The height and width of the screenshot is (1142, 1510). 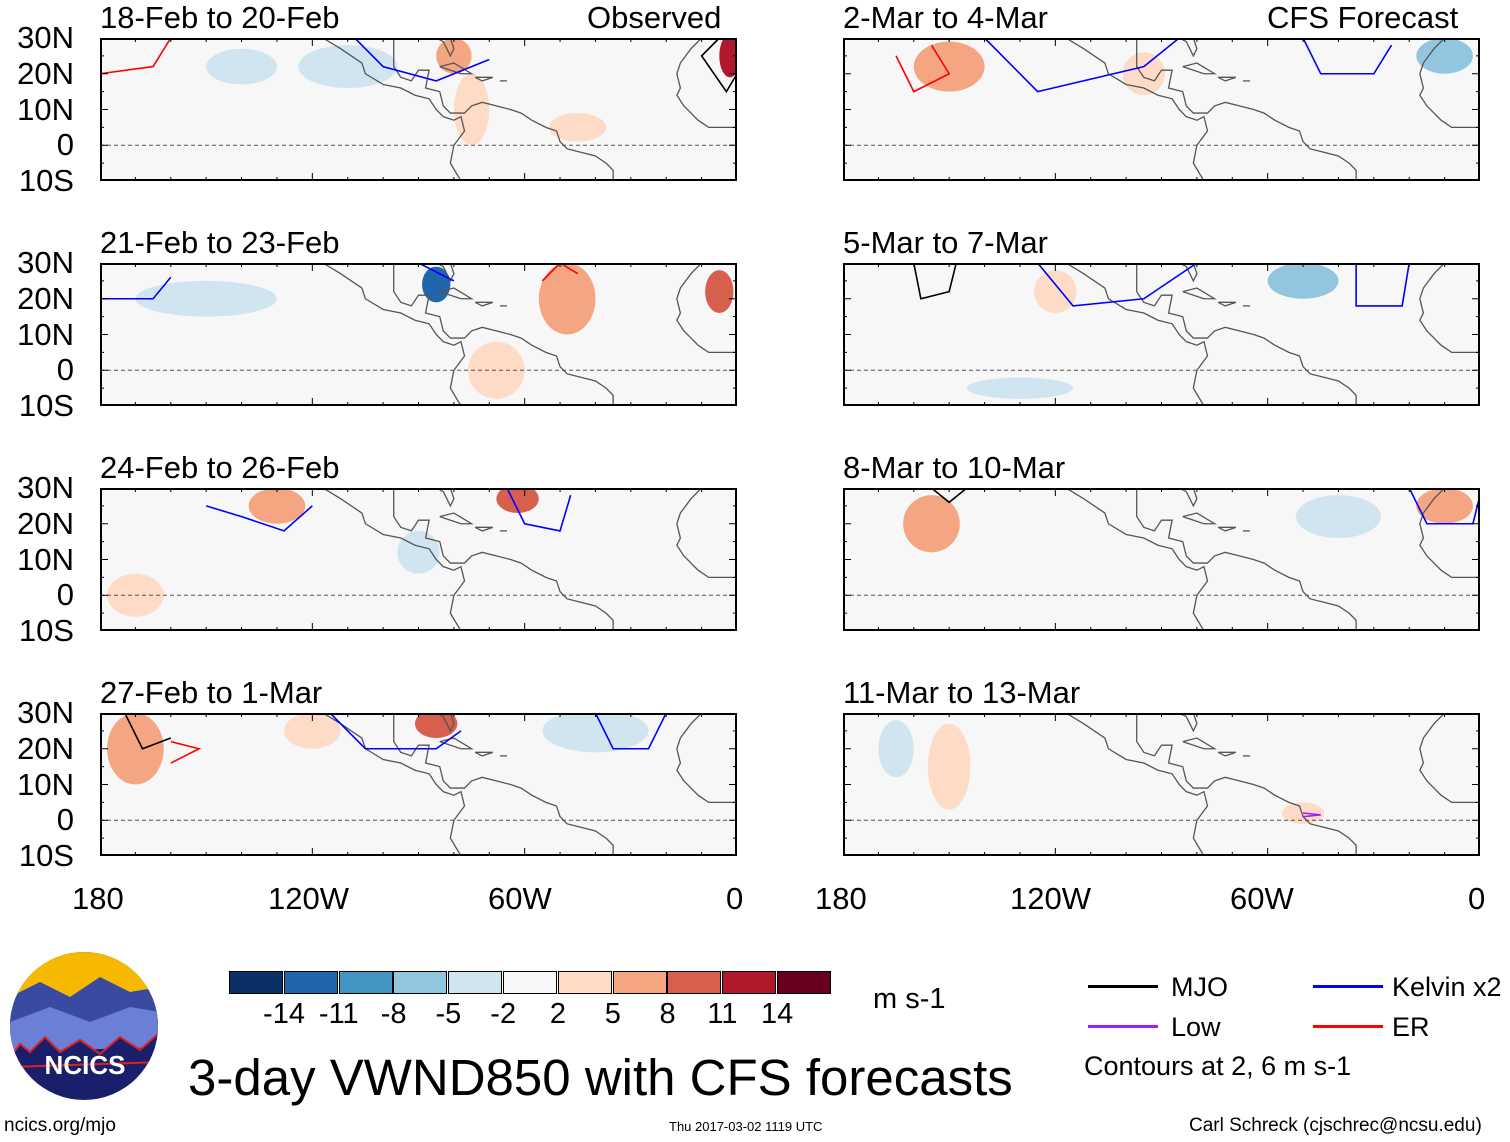 I want to click on panel-title: 27-Feb to 1-Mar, so click(x=211, y=692).